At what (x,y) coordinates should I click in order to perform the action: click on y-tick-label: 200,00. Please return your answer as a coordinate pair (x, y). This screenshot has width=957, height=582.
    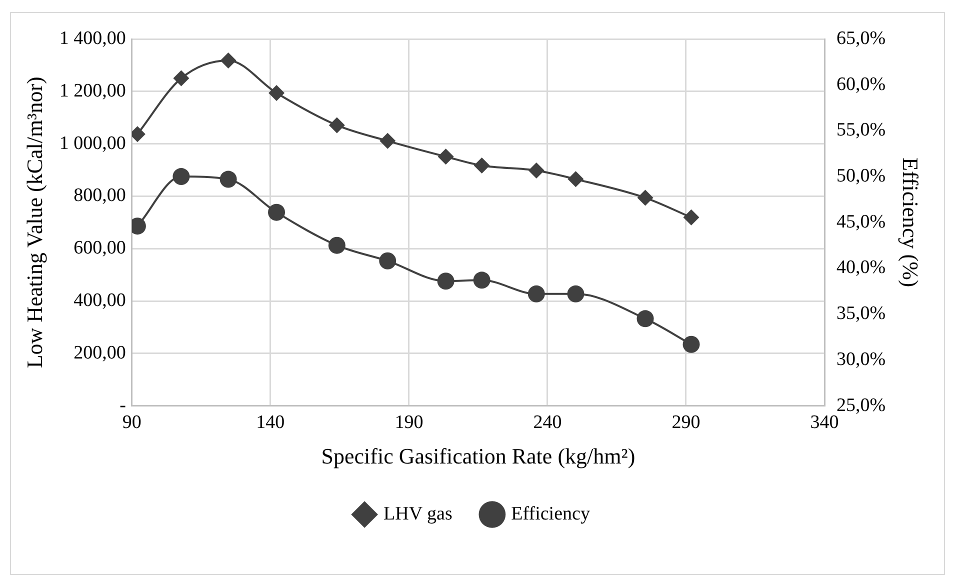
    Looking at the image, I should click on (100, 353).